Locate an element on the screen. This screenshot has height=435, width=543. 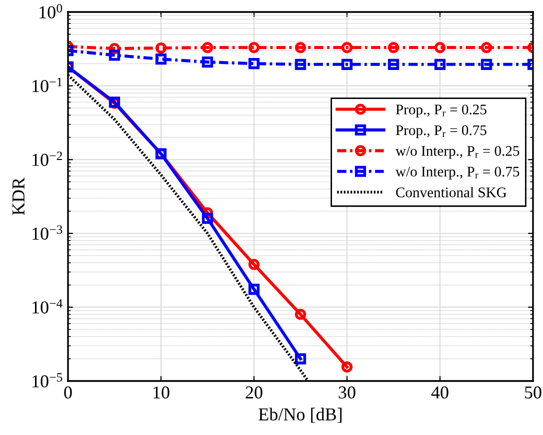
x-tick-label: 50 is located at coordinates (533, 392).